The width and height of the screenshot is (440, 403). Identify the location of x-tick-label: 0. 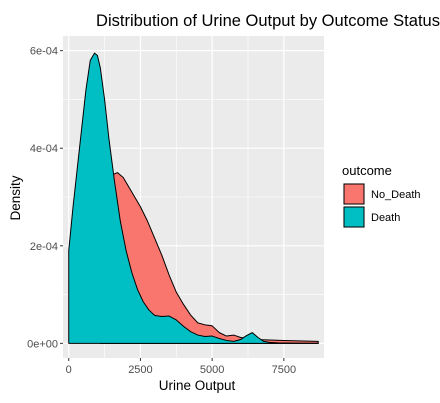
(69, 370).